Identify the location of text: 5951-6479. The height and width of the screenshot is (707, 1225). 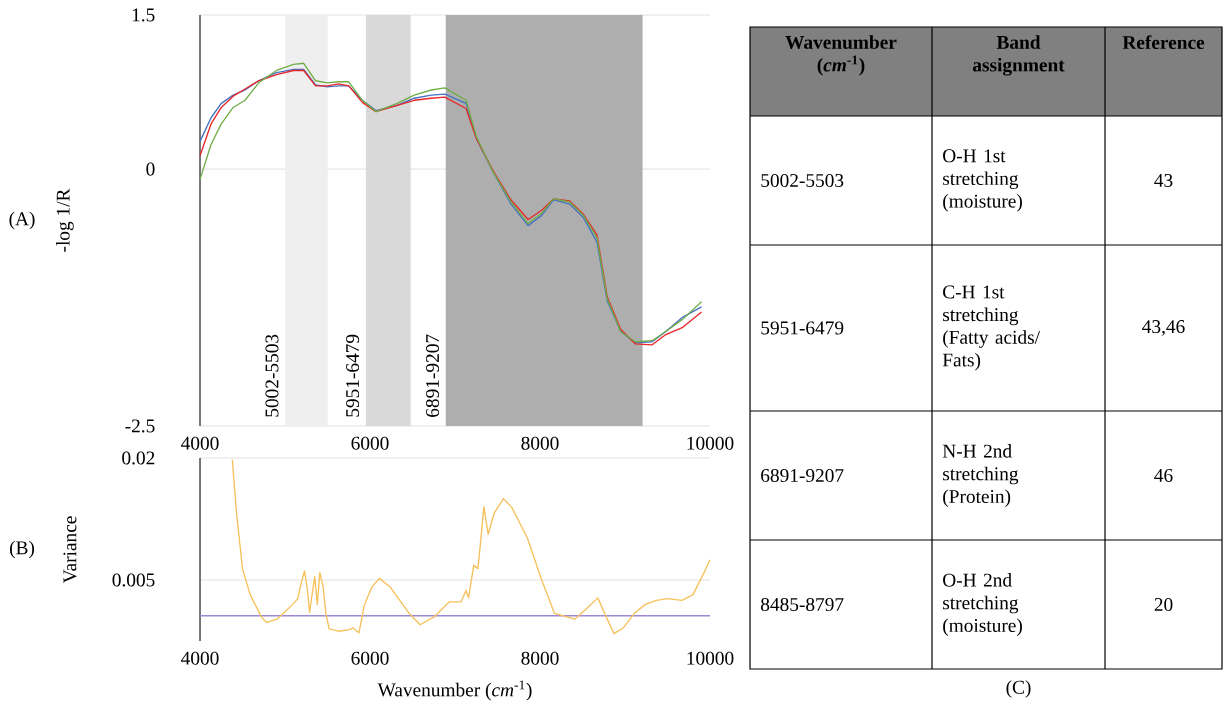
(802, 328).